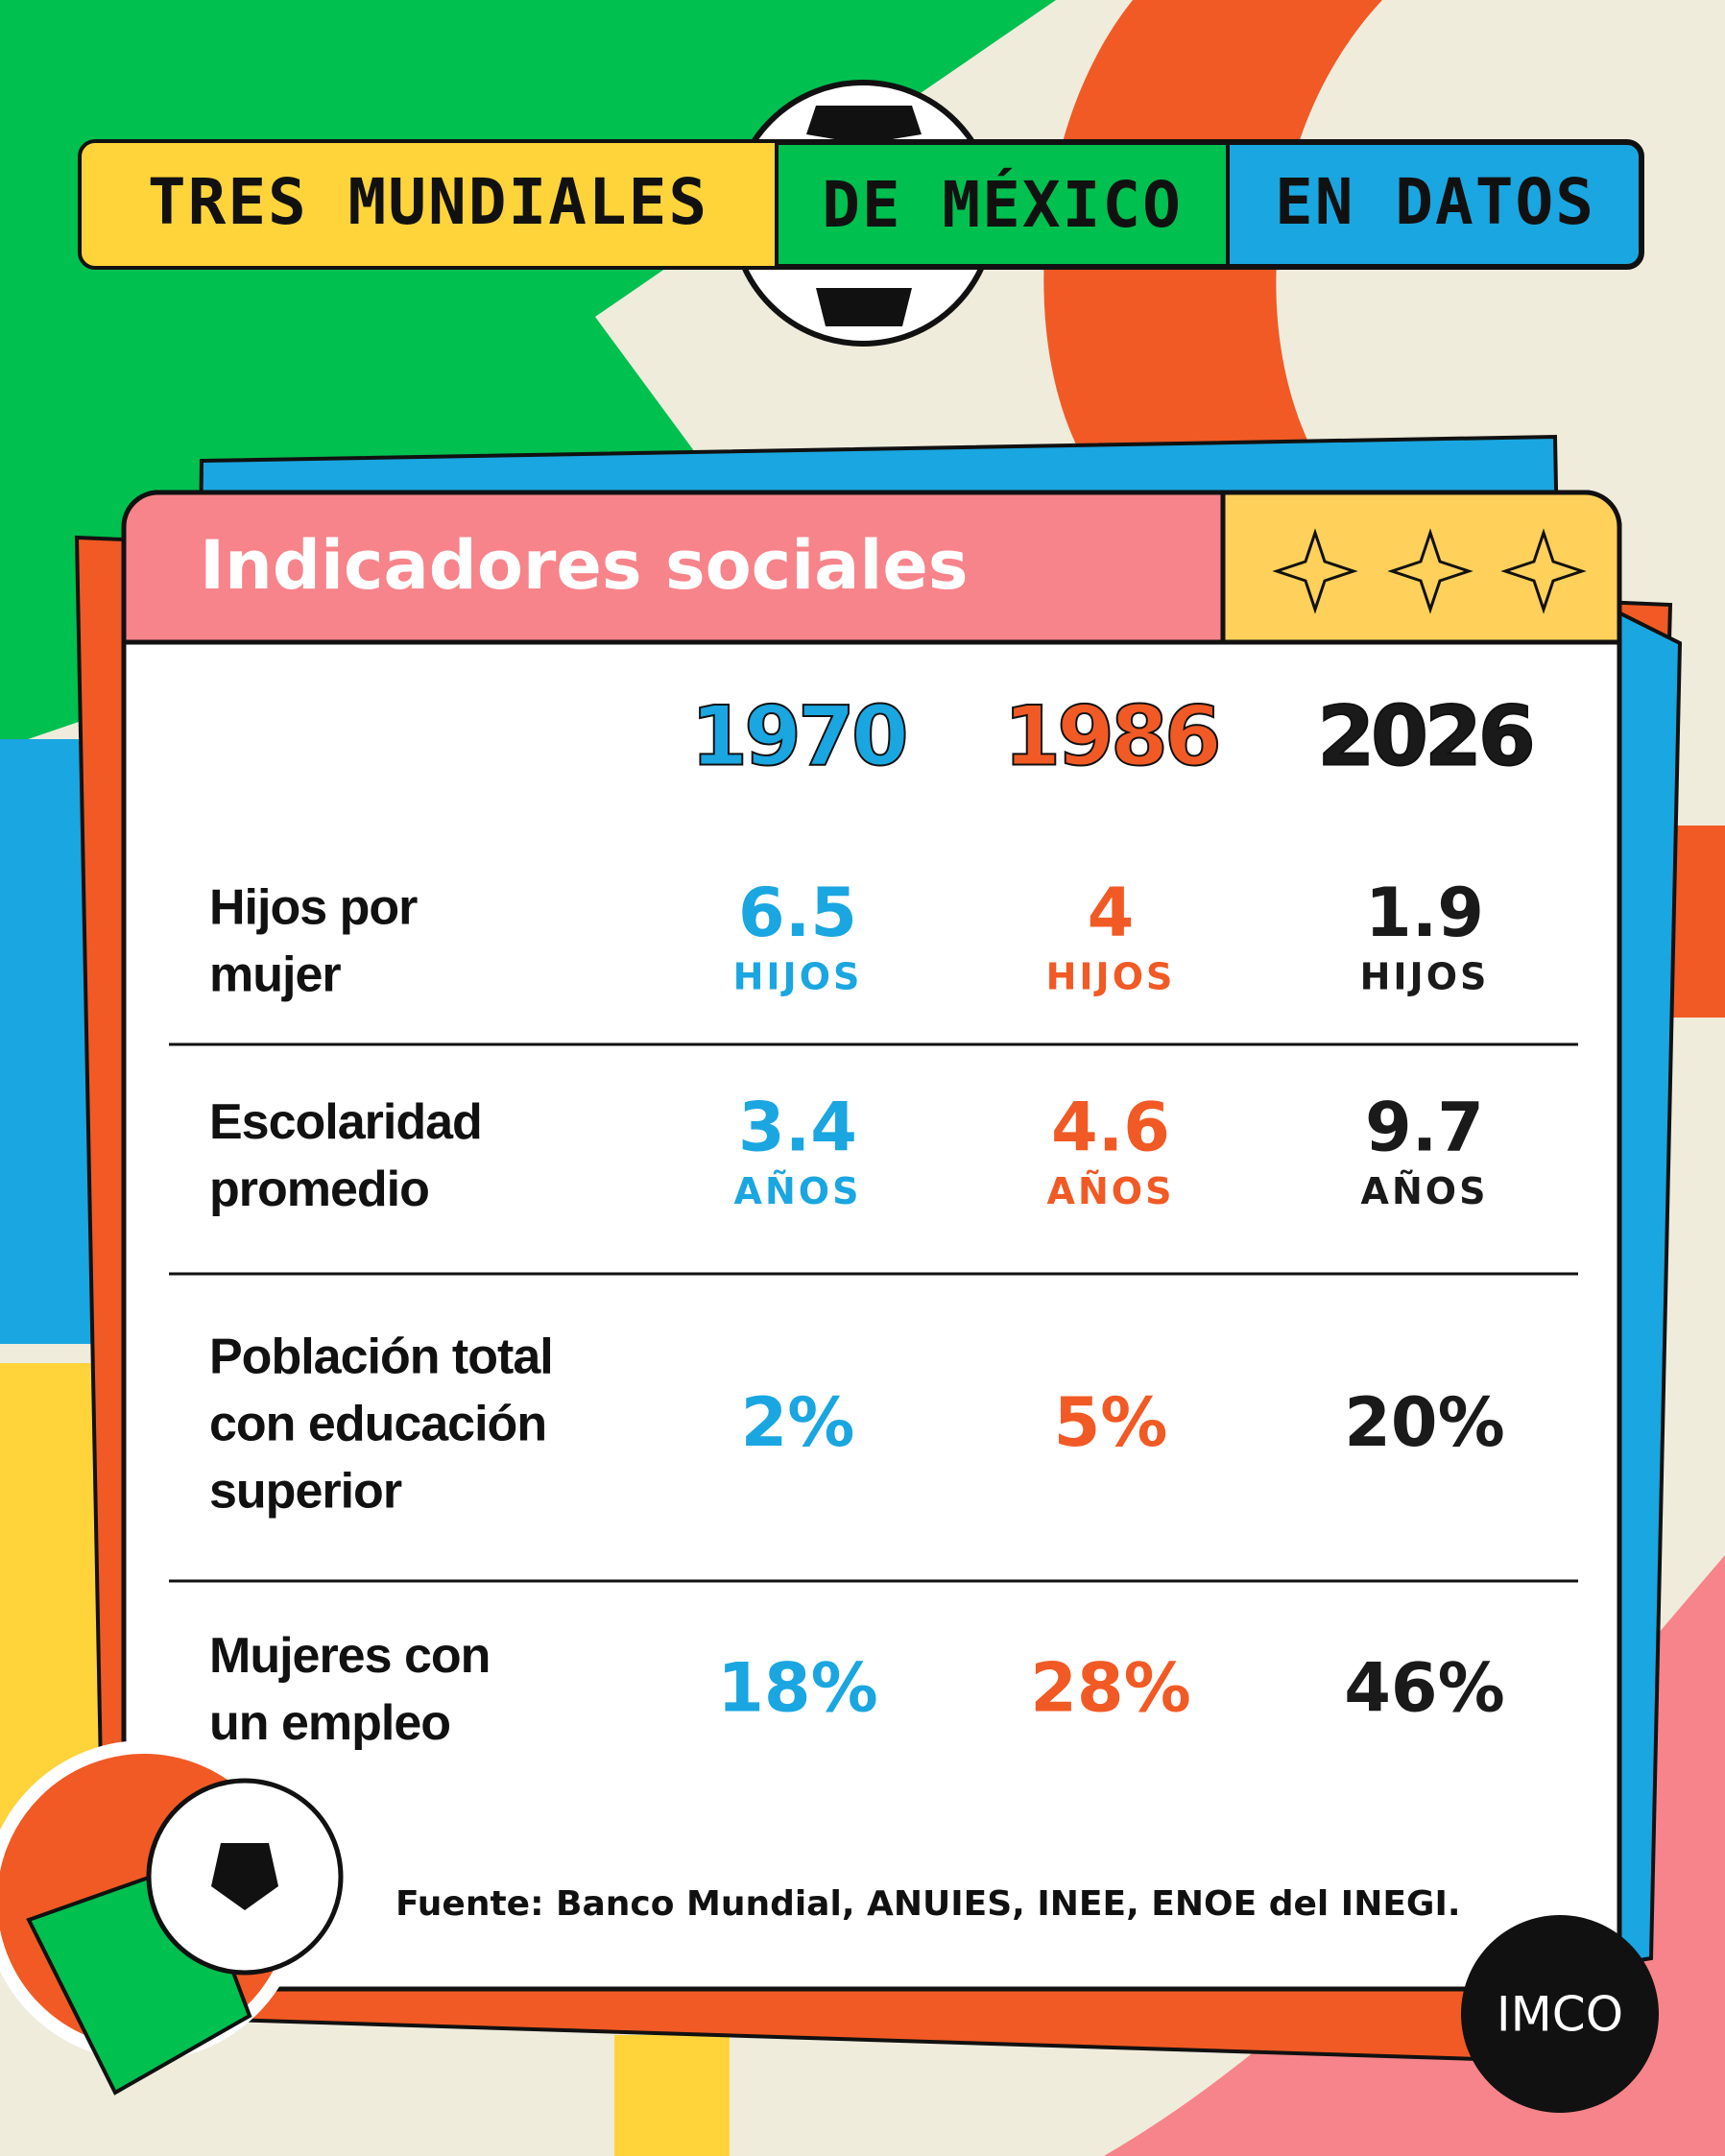 Image resolution: width=1725 pixels, height=2156 pixels. Describe the element at coordinates (797, 1688) in the screenshot. I see `cell-value: 18%` at that location.